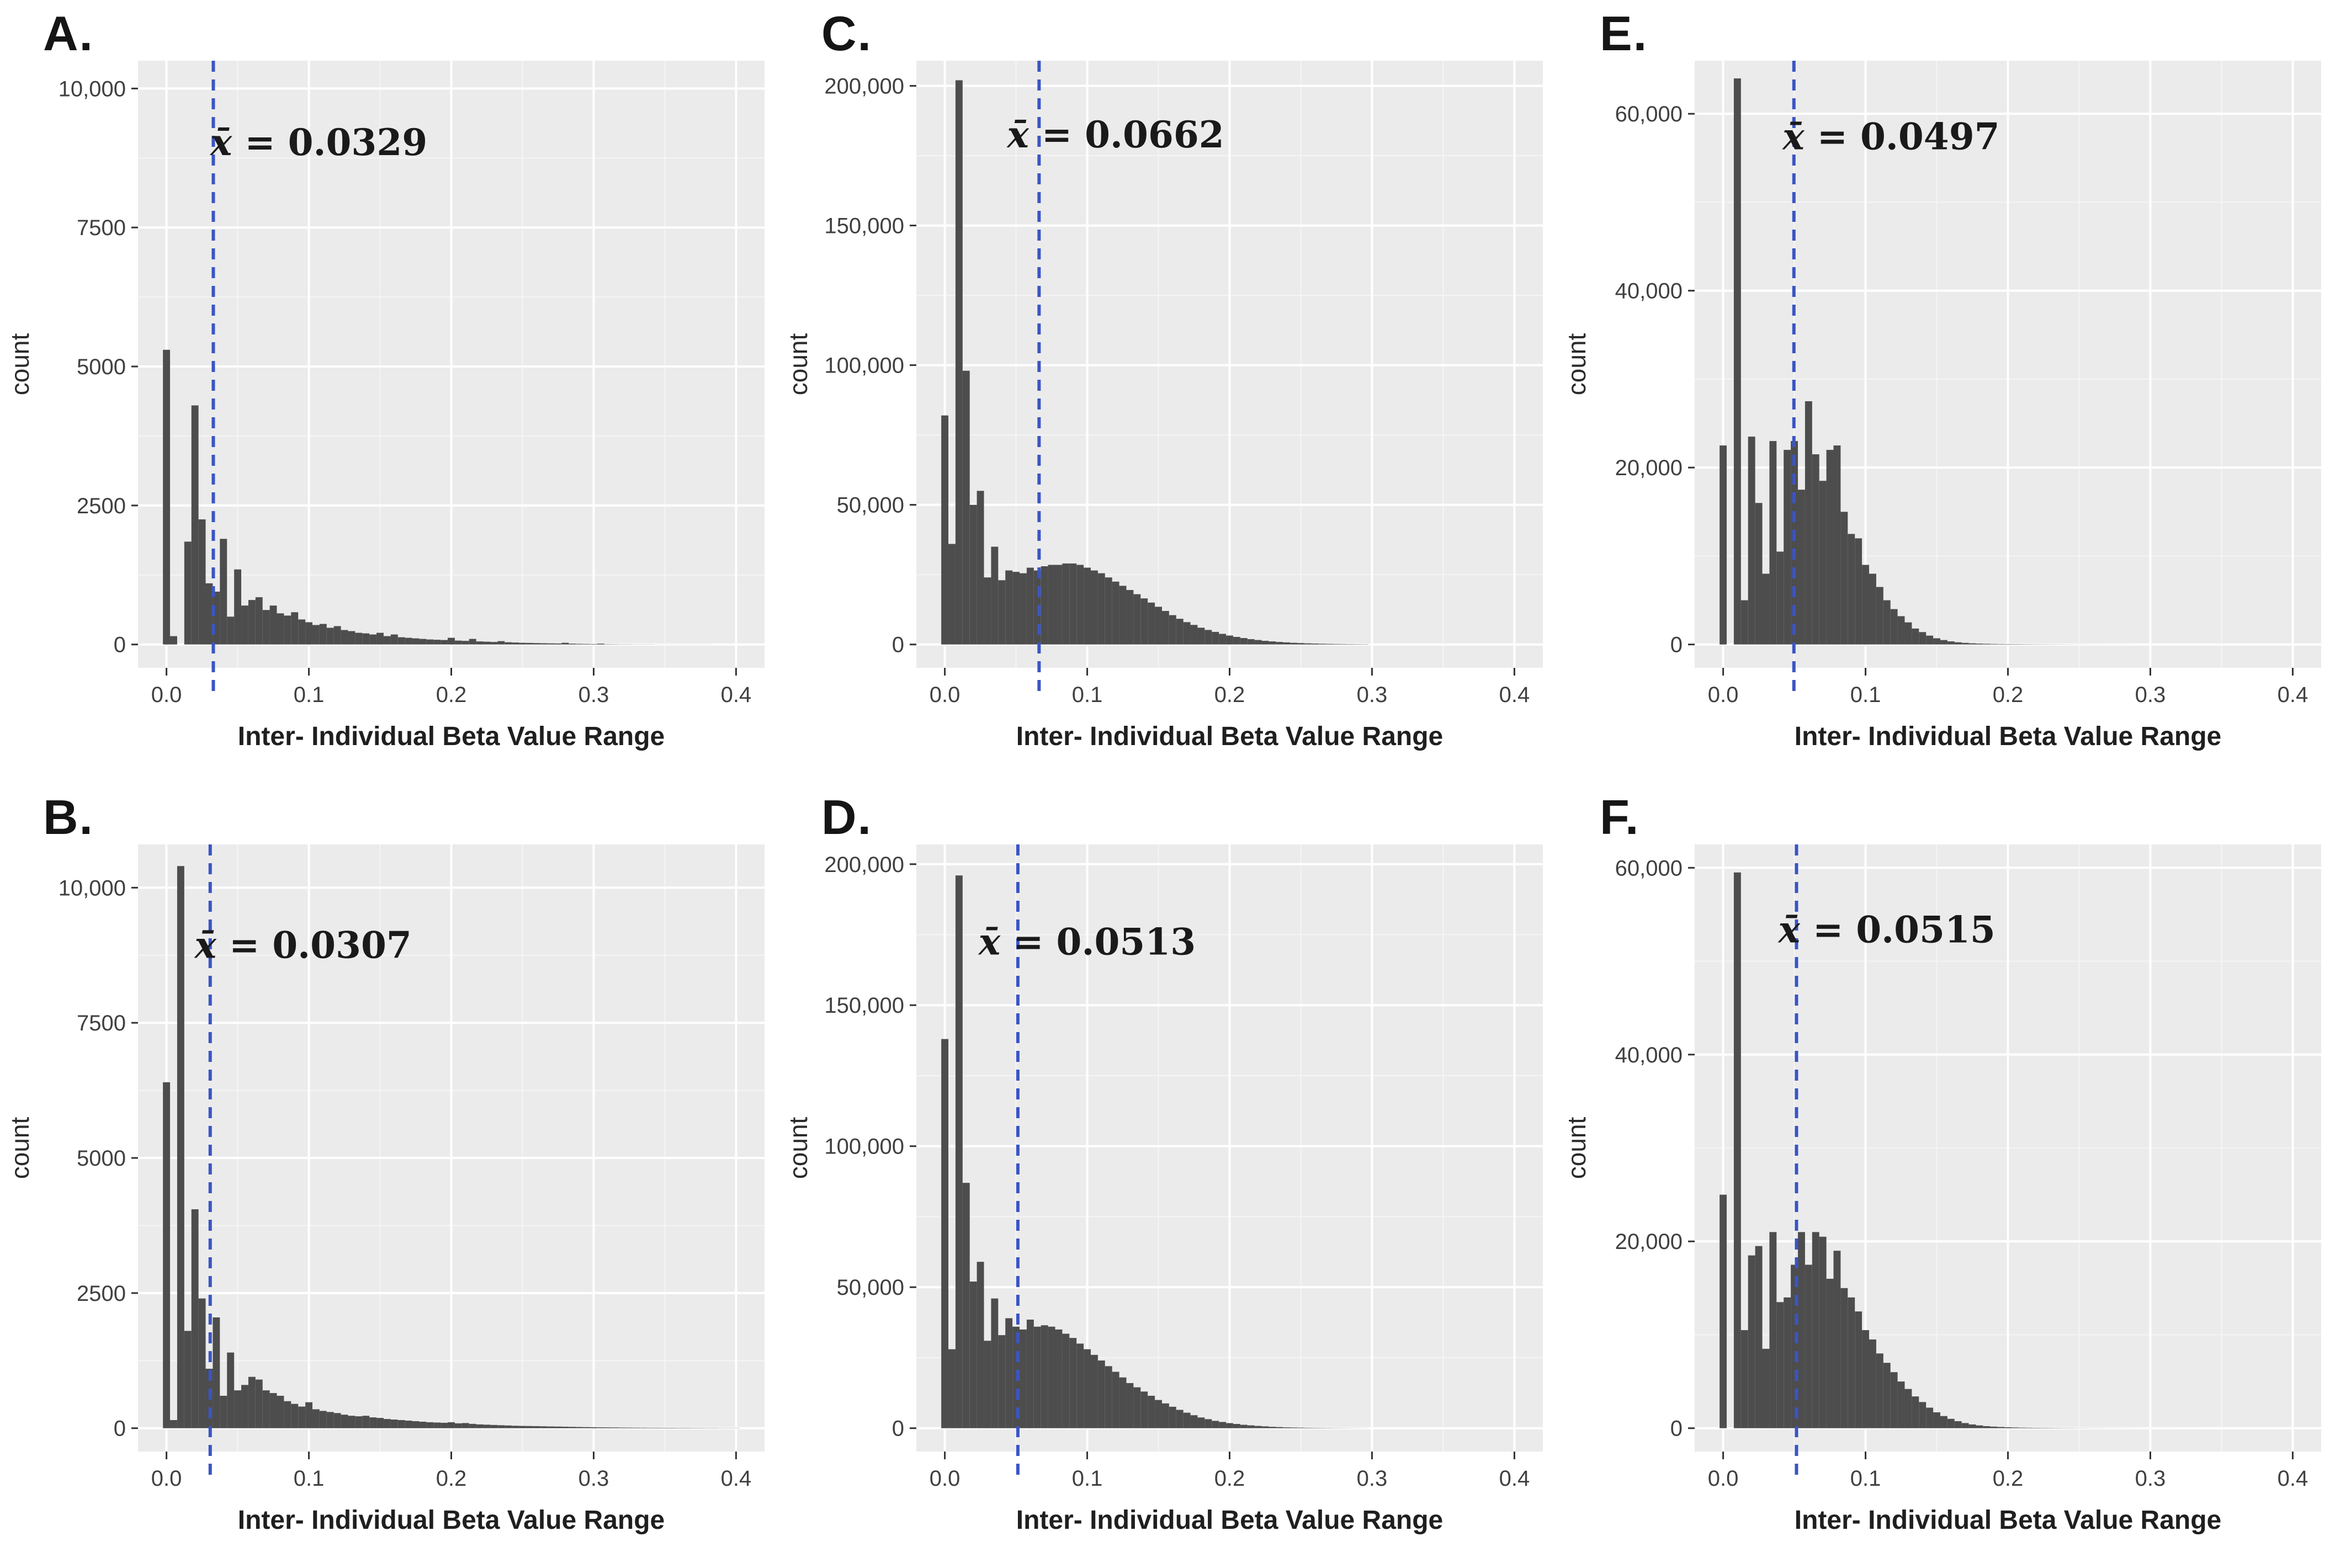 The image size is (2335, 1568). I want to click on panel-e-letter: E., so click(1624, 33).